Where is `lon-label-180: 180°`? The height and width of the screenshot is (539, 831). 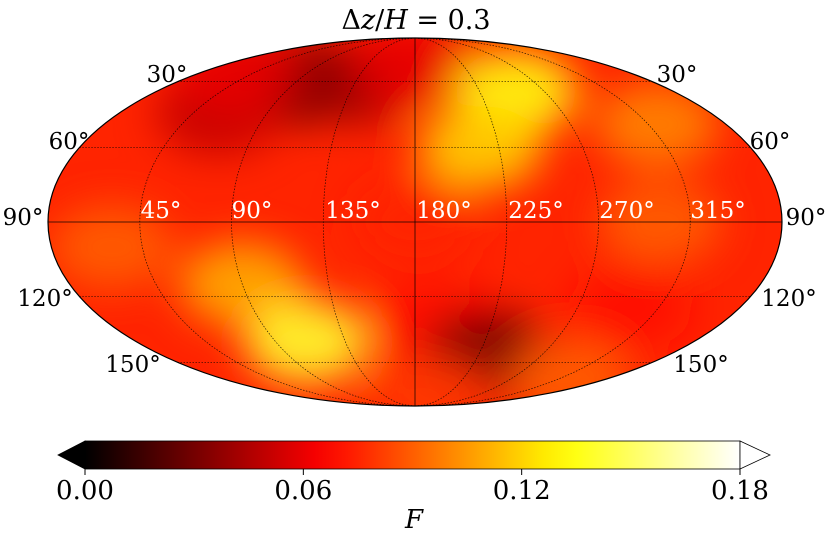
lon-label-180: 180° is located at coordinates (443, 211).